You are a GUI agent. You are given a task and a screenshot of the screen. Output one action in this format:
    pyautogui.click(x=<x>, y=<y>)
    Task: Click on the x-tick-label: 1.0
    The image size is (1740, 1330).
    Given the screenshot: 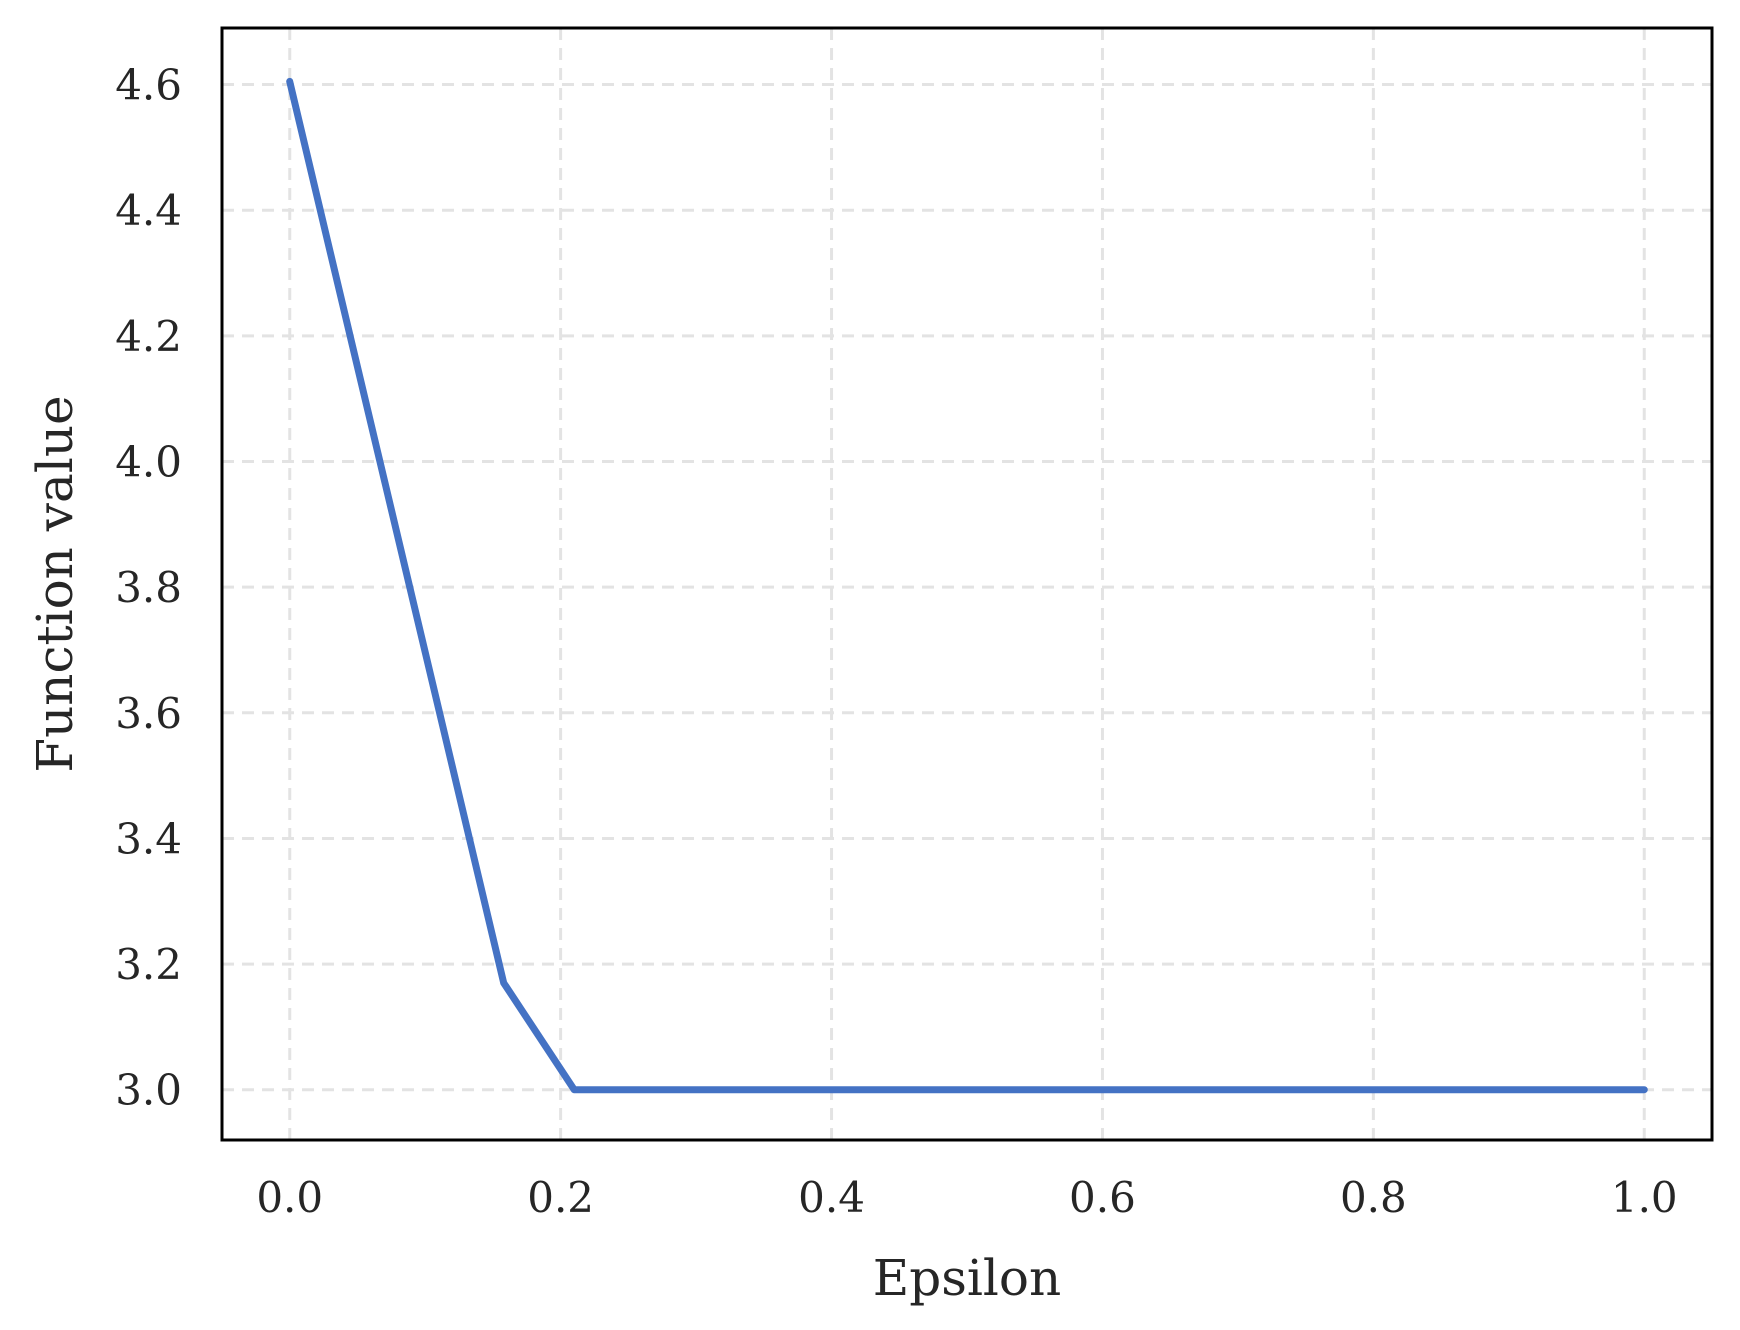 What is the action you would take?
    pyautogui.click(x=1644, y=1197)
    